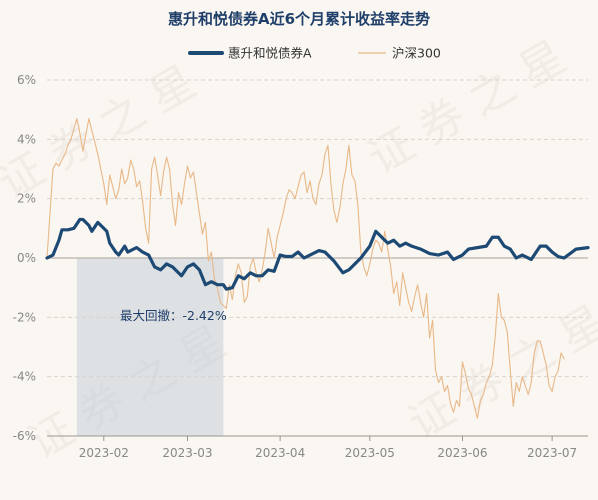 Image resolution: width=598 pixels, height=500 pixels. Describe the element at coordinates (26, 199) in the screenshot. I see `y-tick-label: 2%` at that location.